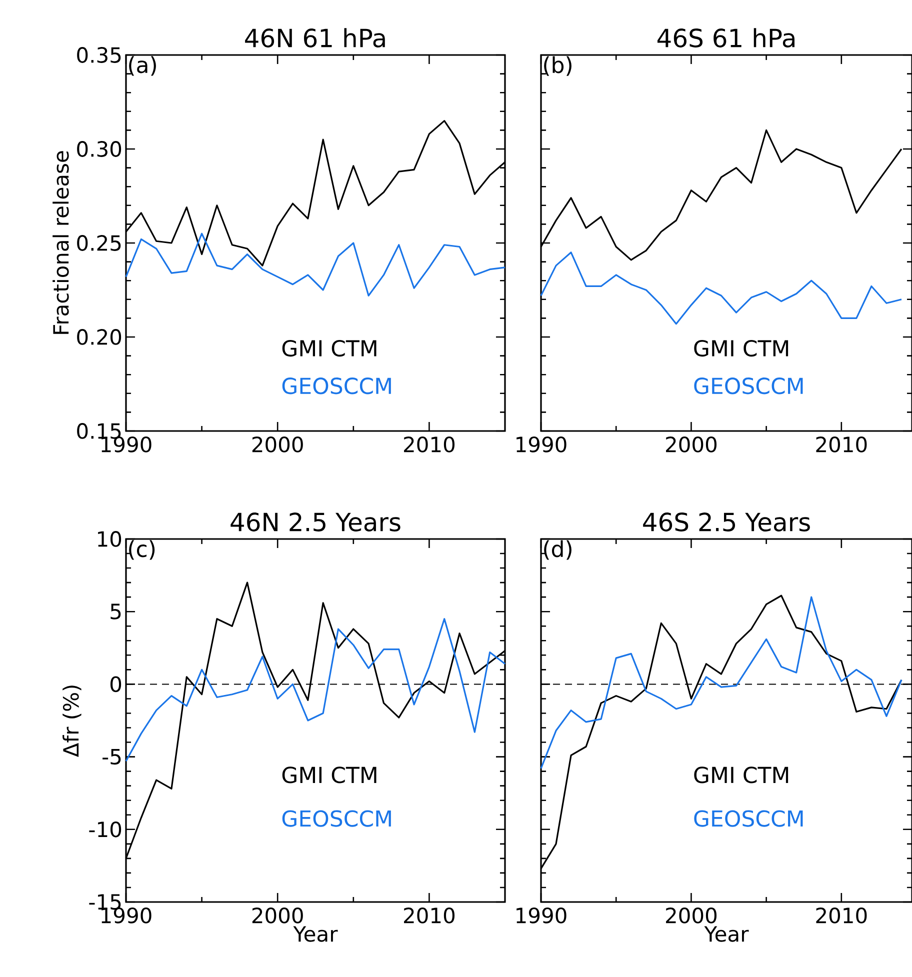 The height and width of the screenshot is (977, 912). What do you see at coordinates (105, 829) in the screenshot?
I see `y-tick-label: -10` at bounding box center [105, 829].